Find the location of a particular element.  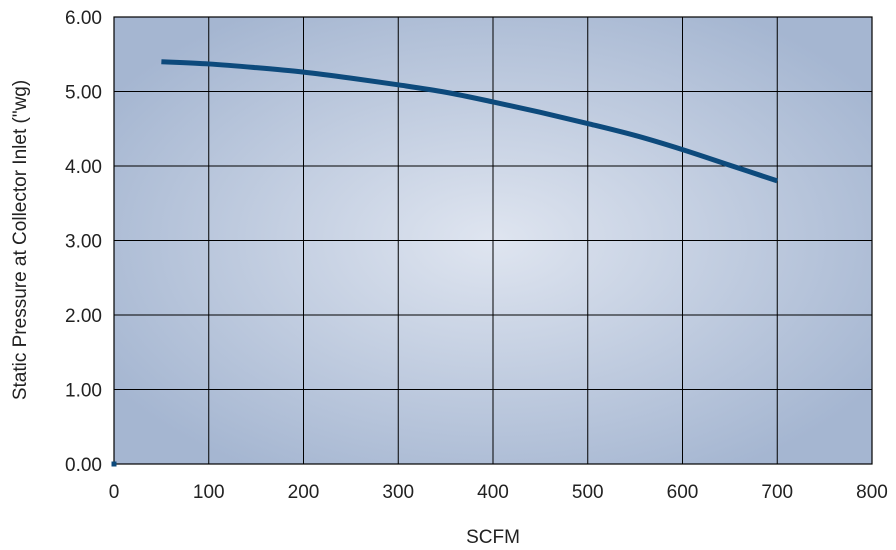

y-tick-label-3: 3.00 is located at coordinates (83, 242).